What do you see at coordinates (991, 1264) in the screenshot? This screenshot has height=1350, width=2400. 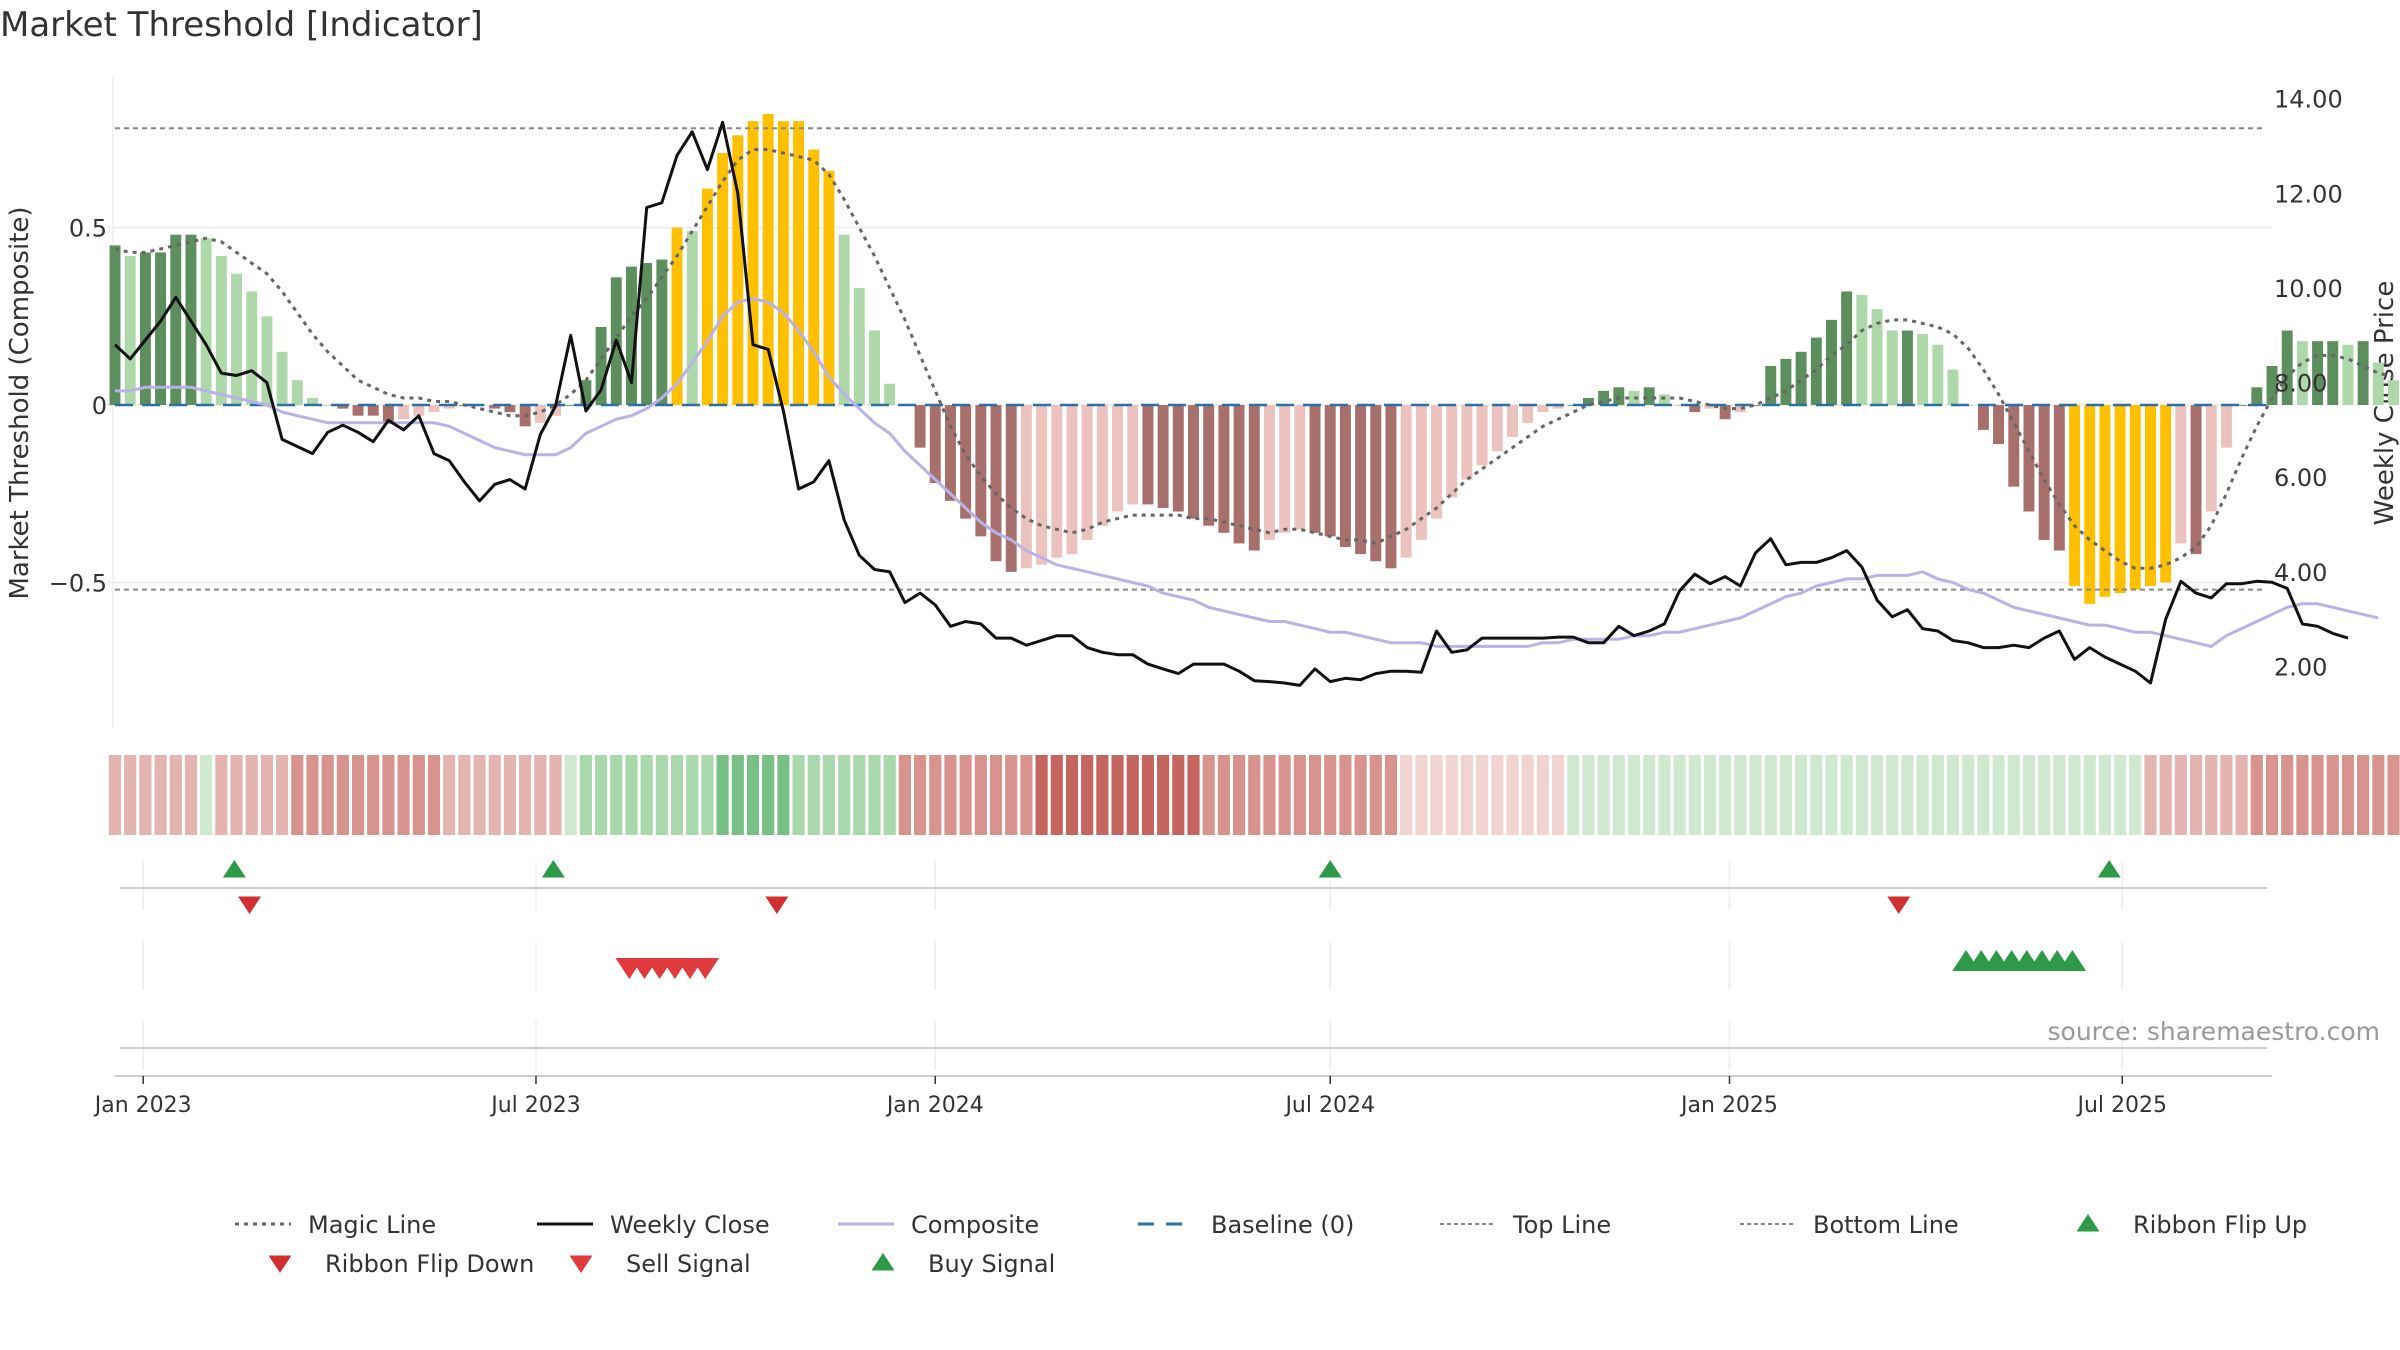 I see `legend-label: Buy Signal` at bounding box center [991, 1264].